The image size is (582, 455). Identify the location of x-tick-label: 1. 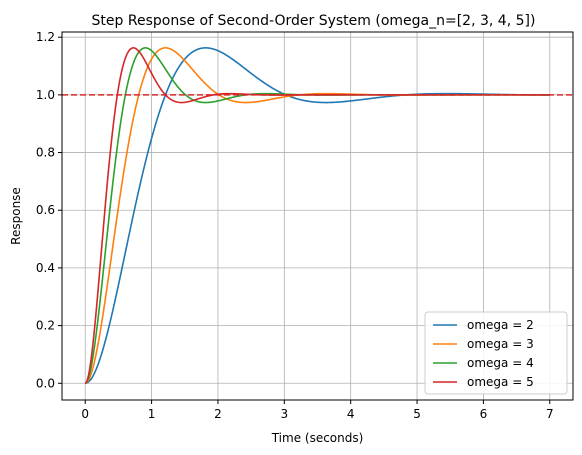
(152, 414).